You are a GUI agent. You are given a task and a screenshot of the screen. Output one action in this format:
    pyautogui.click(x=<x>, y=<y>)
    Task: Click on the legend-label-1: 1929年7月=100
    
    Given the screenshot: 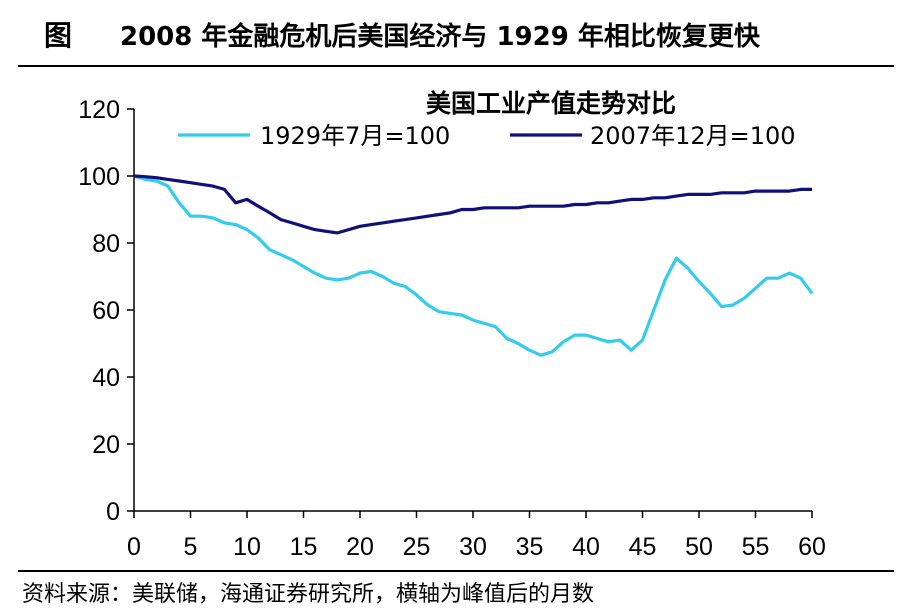 What is the action you would take?
    pyautogui.click(x=355, y=136)
    